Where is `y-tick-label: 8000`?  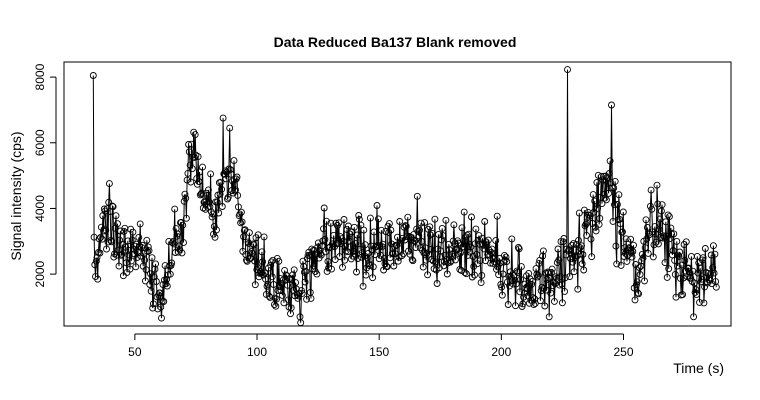
y-tick-label: 8000 is located at coordinates (40, 76).